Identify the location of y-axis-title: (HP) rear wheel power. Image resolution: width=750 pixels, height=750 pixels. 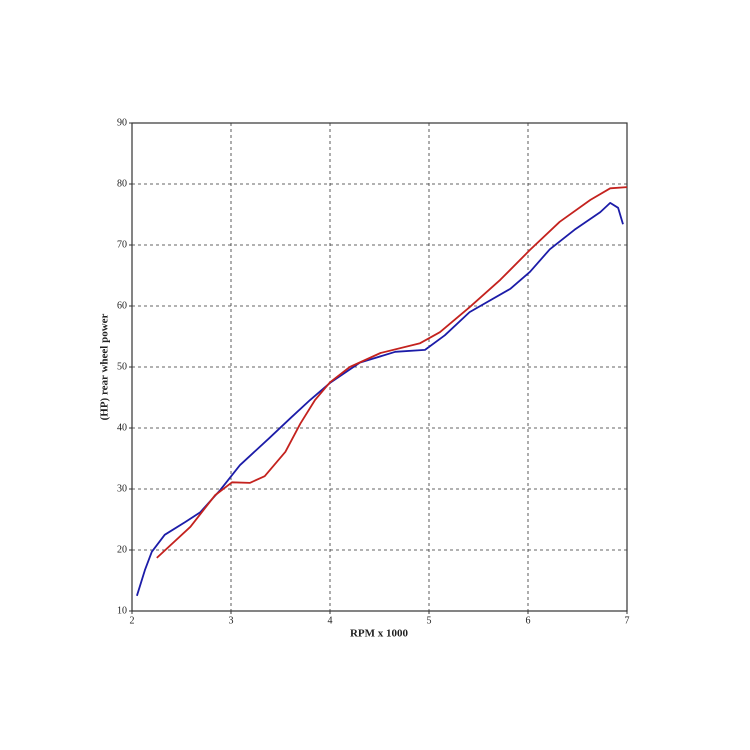
(105, 366).